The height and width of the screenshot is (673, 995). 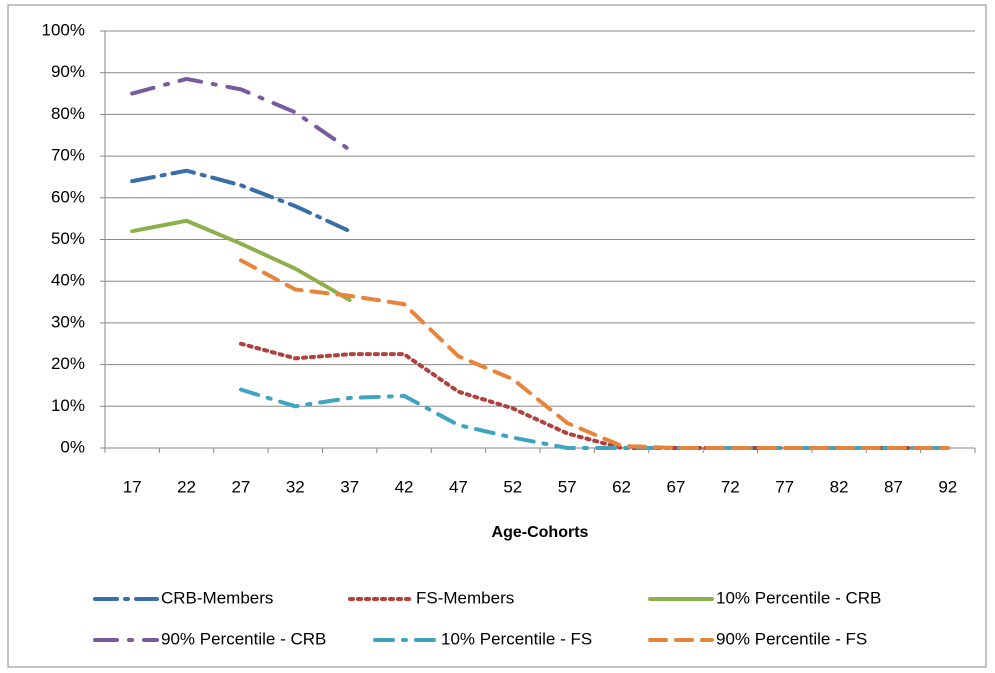 What do you see at coordinates (516, 638) in the screenshot?
I see `legend-label: 10% Percentile - FS` at bounding box center [516, 638].